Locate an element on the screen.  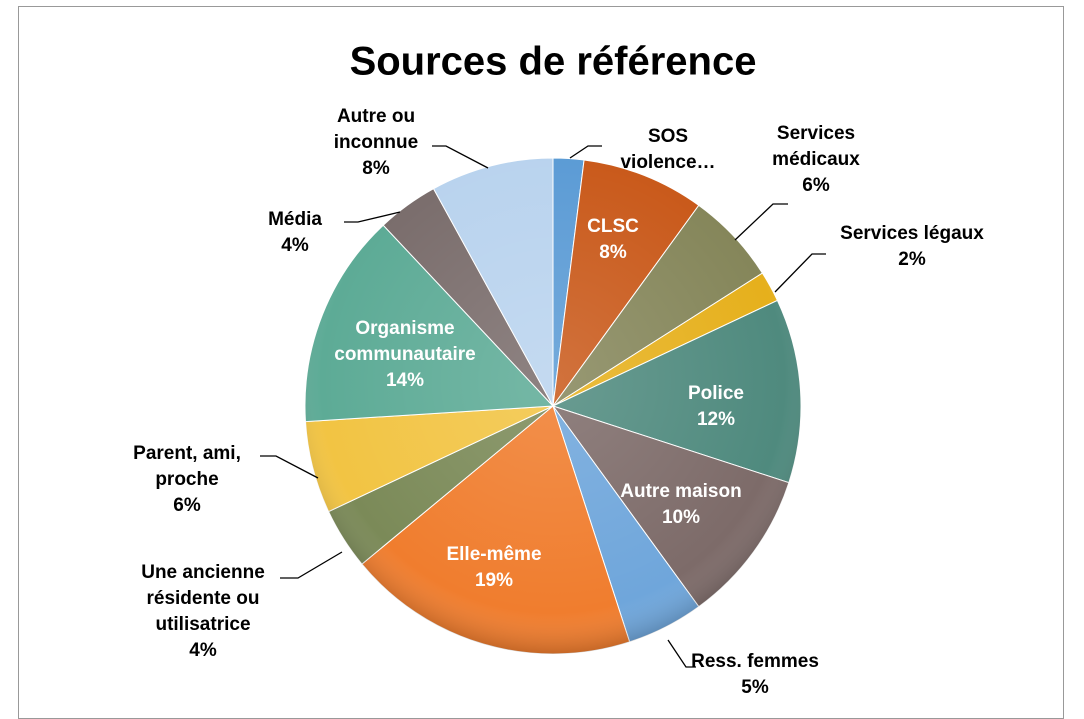
category-label: Ress. femmes is located at coordinates (755, 661).